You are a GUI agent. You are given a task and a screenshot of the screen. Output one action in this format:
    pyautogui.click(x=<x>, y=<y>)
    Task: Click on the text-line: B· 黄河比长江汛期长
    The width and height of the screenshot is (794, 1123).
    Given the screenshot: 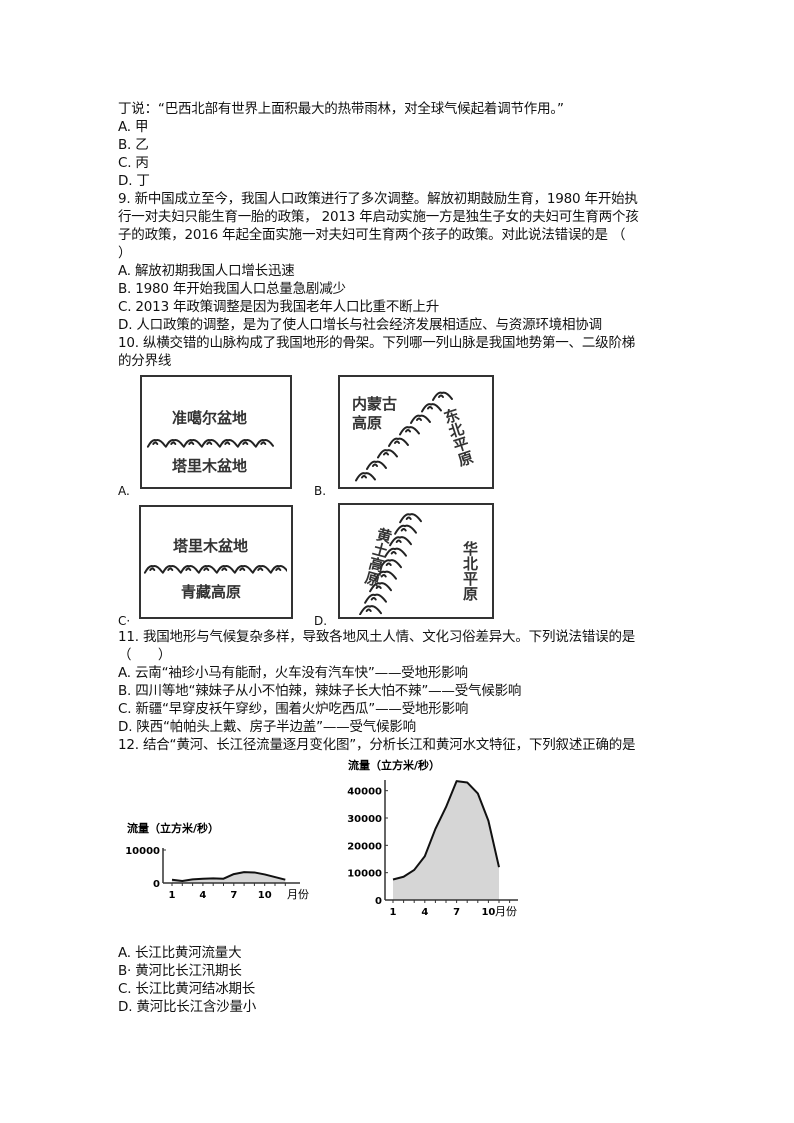 What is the action you would take?
    pyautogui.click(x=180, y=971)
    